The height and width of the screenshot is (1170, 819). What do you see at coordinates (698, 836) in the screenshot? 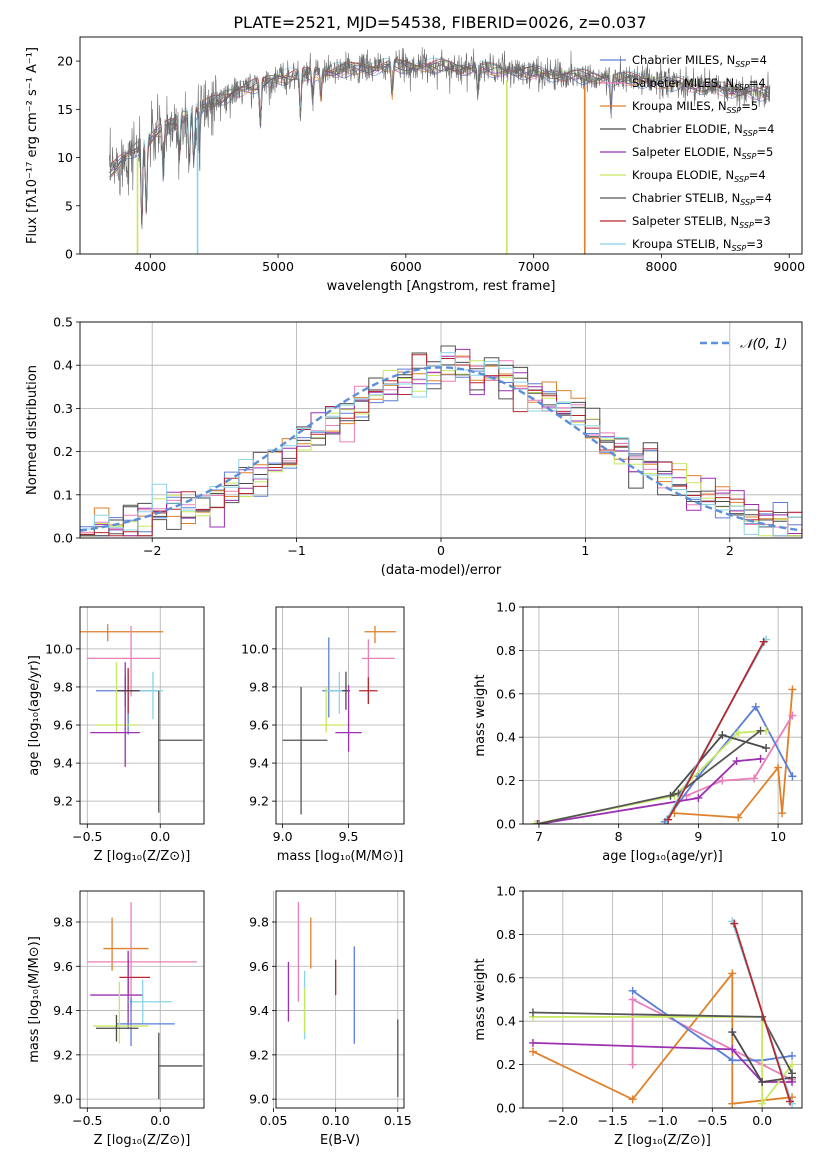
I see `x-tick-label: 9` at bounding box center [698, 836].